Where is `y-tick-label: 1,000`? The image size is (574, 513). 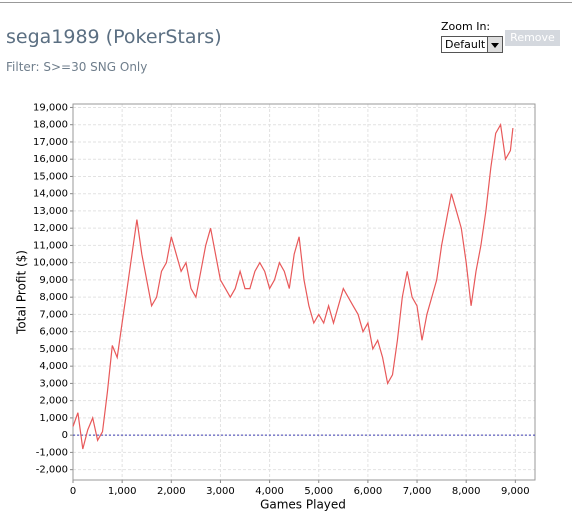 y-tick-label: 1,000 is located at coordinates (53, 418).